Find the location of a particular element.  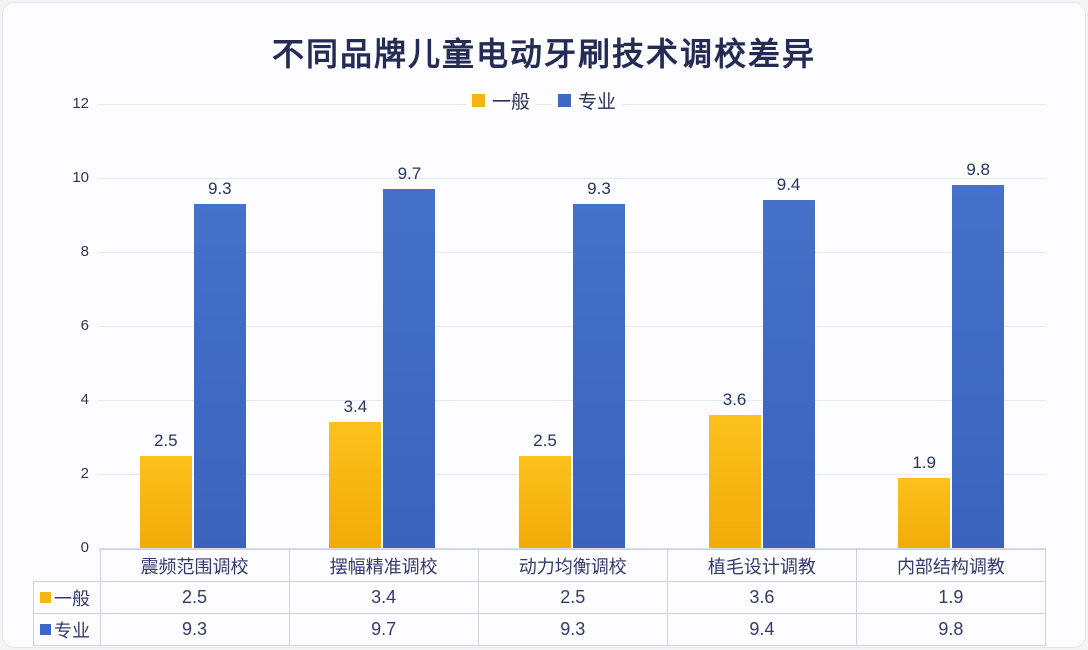

bar-data-label: 9.7 is located at coordinates (409, 174).